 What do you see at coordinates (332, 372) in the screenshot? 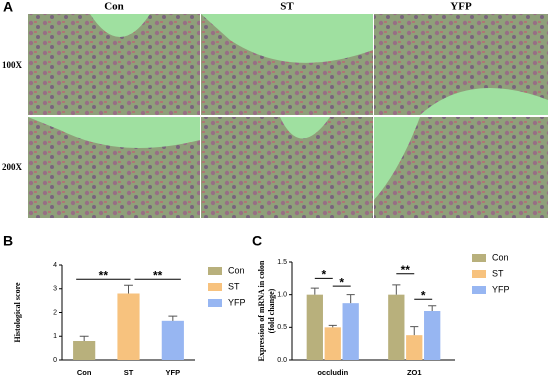
I see `x-tick-label: occludin` at bounding box center [332, 372].